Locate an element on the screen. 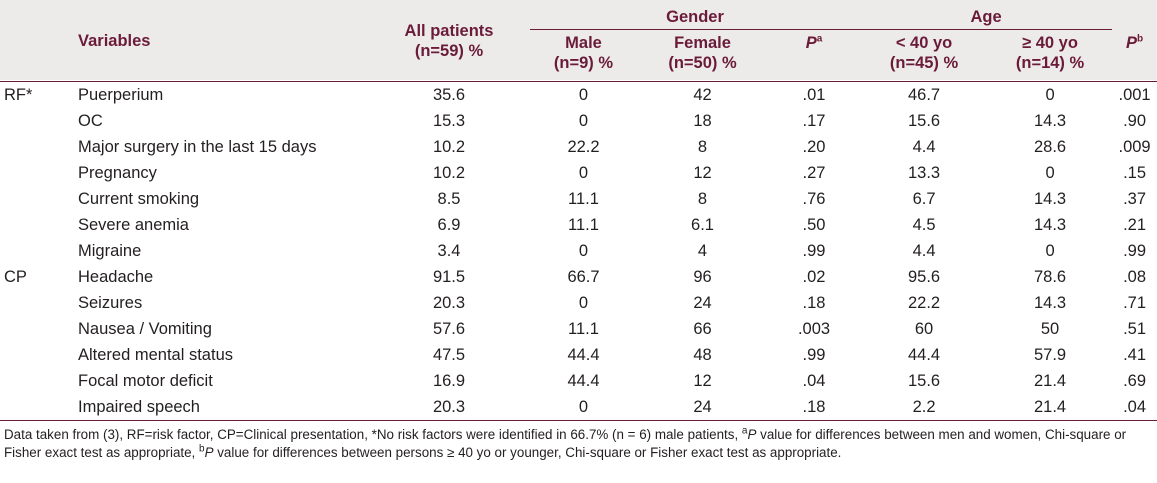 Image resolution: width=1157 pixels, height=483 pixels. cell-under-40: 22.2 is located at coordinates (924, 303).